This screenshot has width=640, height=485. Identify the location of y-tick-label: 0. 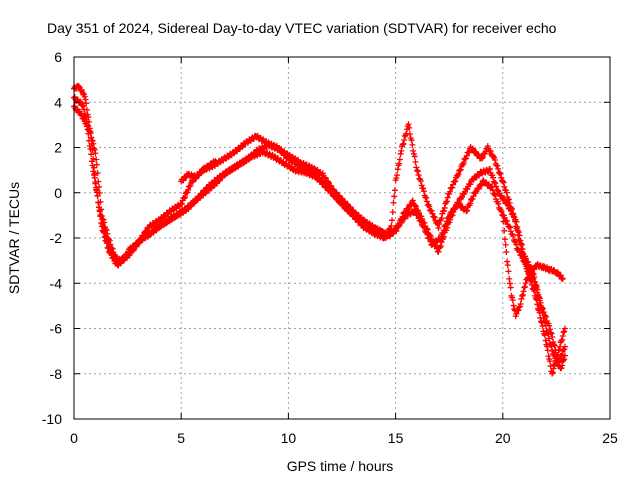
(58, 193).